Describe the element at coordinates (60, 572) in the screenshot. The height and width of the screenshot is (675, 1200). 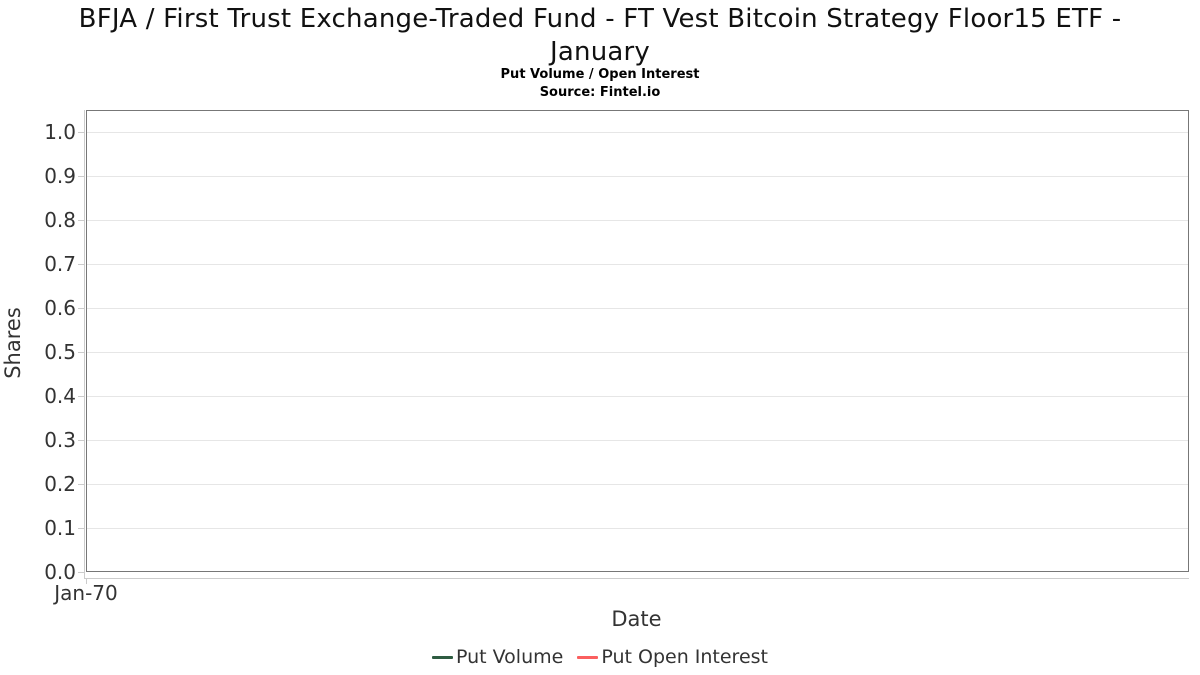
I see `y-tick-label: 0.0` at that location.